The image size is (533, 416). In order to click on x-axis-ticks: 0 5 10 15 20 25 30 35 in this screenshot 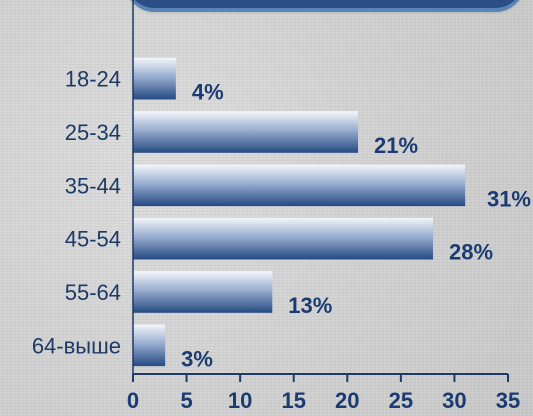, I will do `click(323, 393)`.